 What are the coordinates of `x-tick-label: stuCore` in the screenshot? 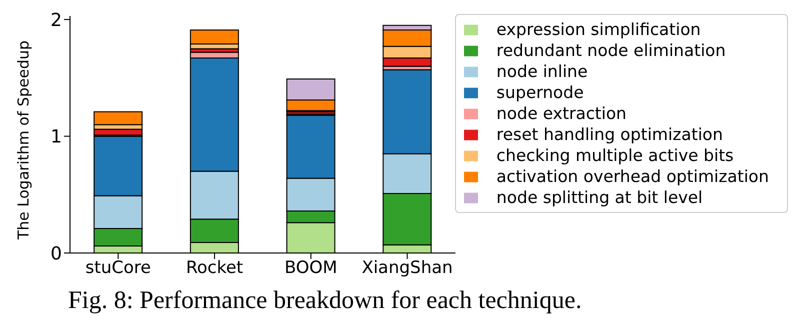 It's located at (118, 268).